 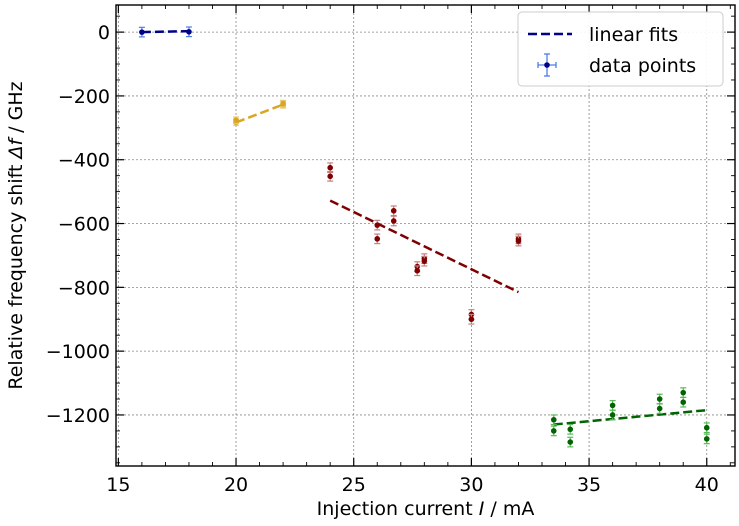 I want to click on legend-point-icon, so click(x=547, y=65).